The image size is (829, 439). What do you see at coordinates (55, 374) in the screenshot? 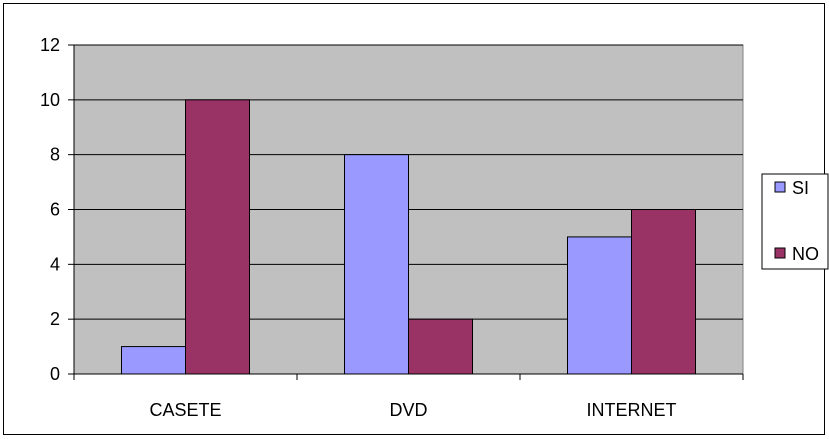
I see `y-tick-label: 0` at bounding box center [55, 374].